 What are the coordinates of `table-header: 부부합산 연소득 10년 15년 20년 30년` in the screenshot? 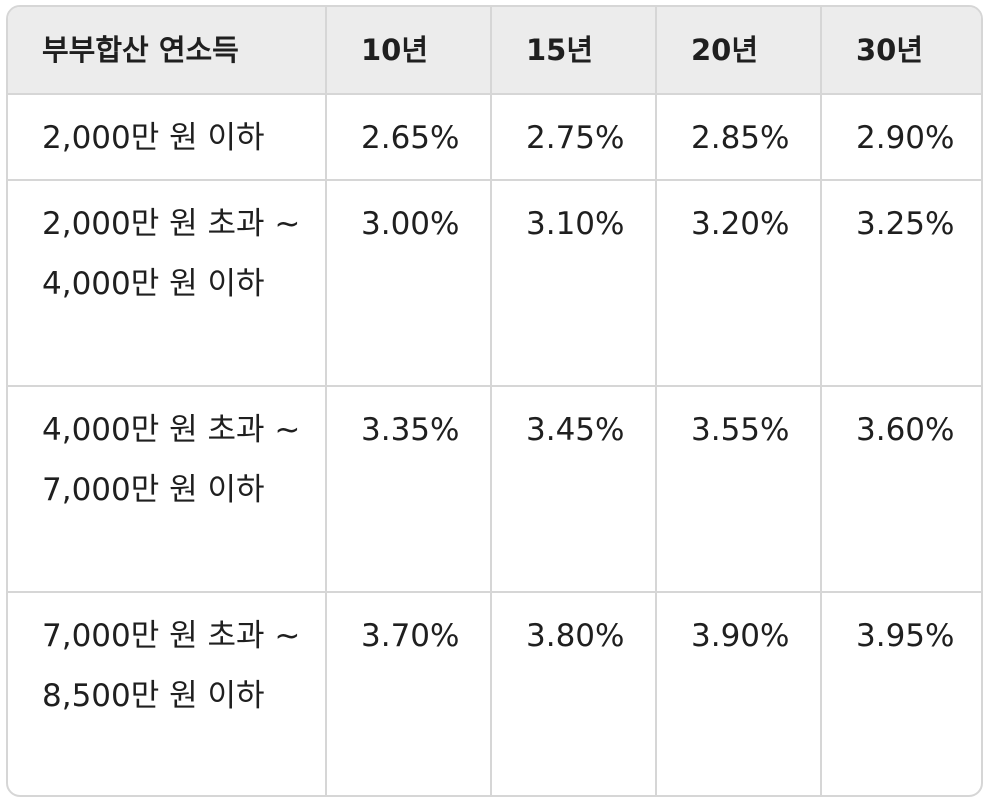 It's located at (494, 51).